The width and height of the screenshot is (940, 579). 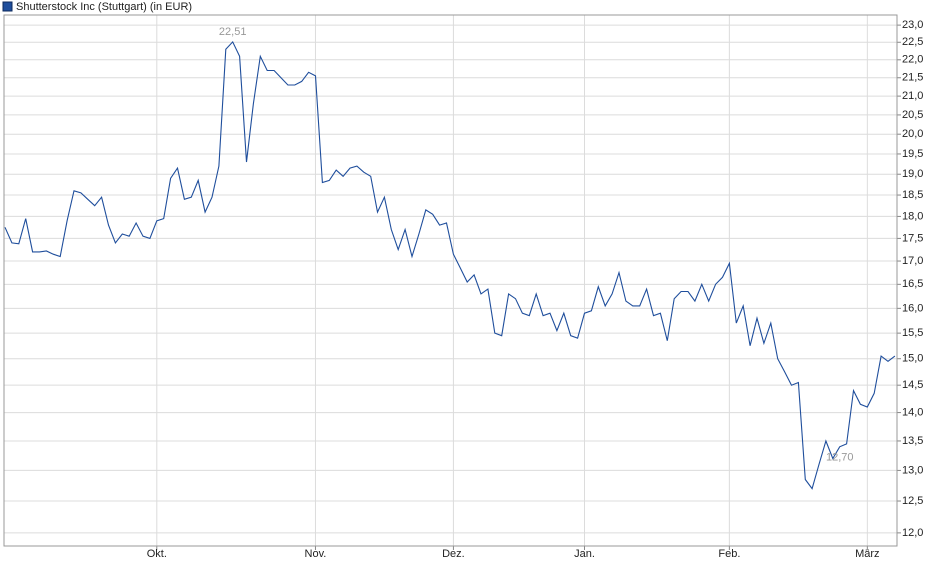 I want to click on x-tick-label: Feb., so click(x=729, y=554).